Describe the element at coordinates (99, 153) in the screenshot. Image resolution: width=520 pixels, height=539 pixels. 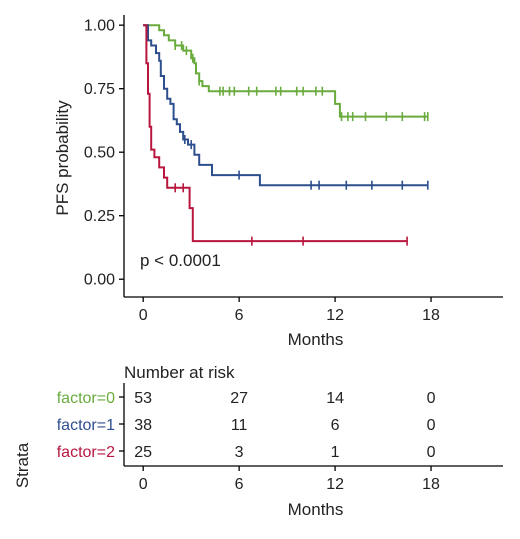
I see `y-tick-label: 0.50` at that location.